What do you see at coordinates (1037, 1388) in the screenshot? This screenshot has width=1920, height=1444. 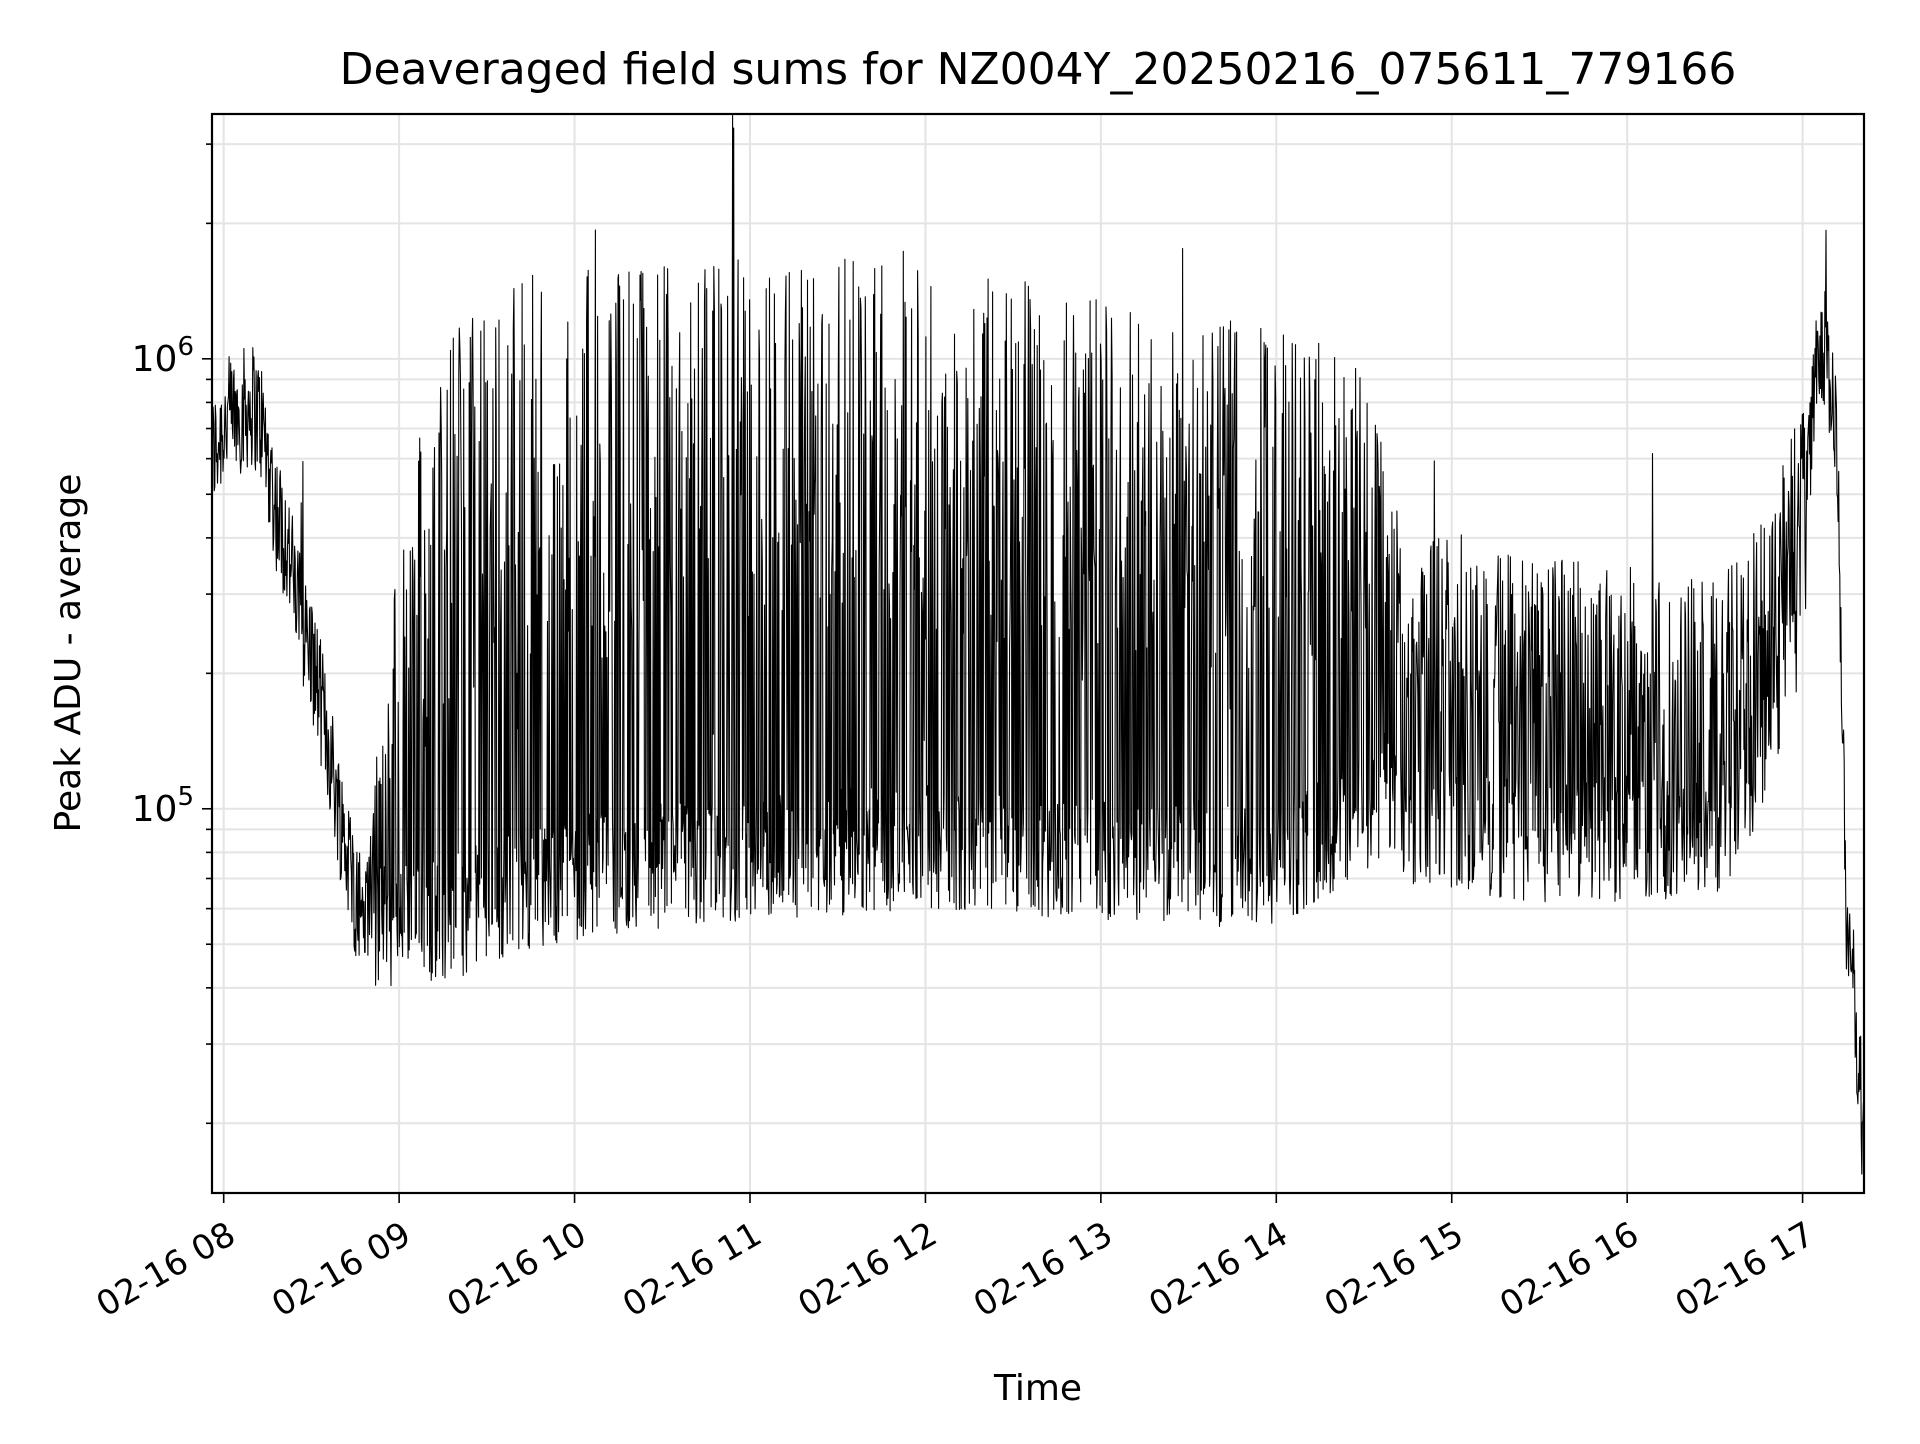 I see `x-axis-label: Time` at bounding box center [1037, 1388].